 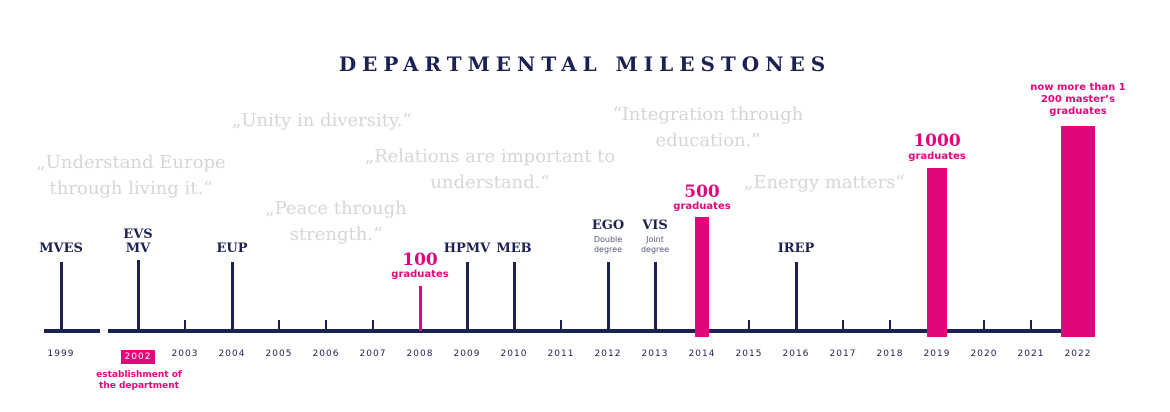 I want to click on year-tick-2021, so click(x=1031, y=325).